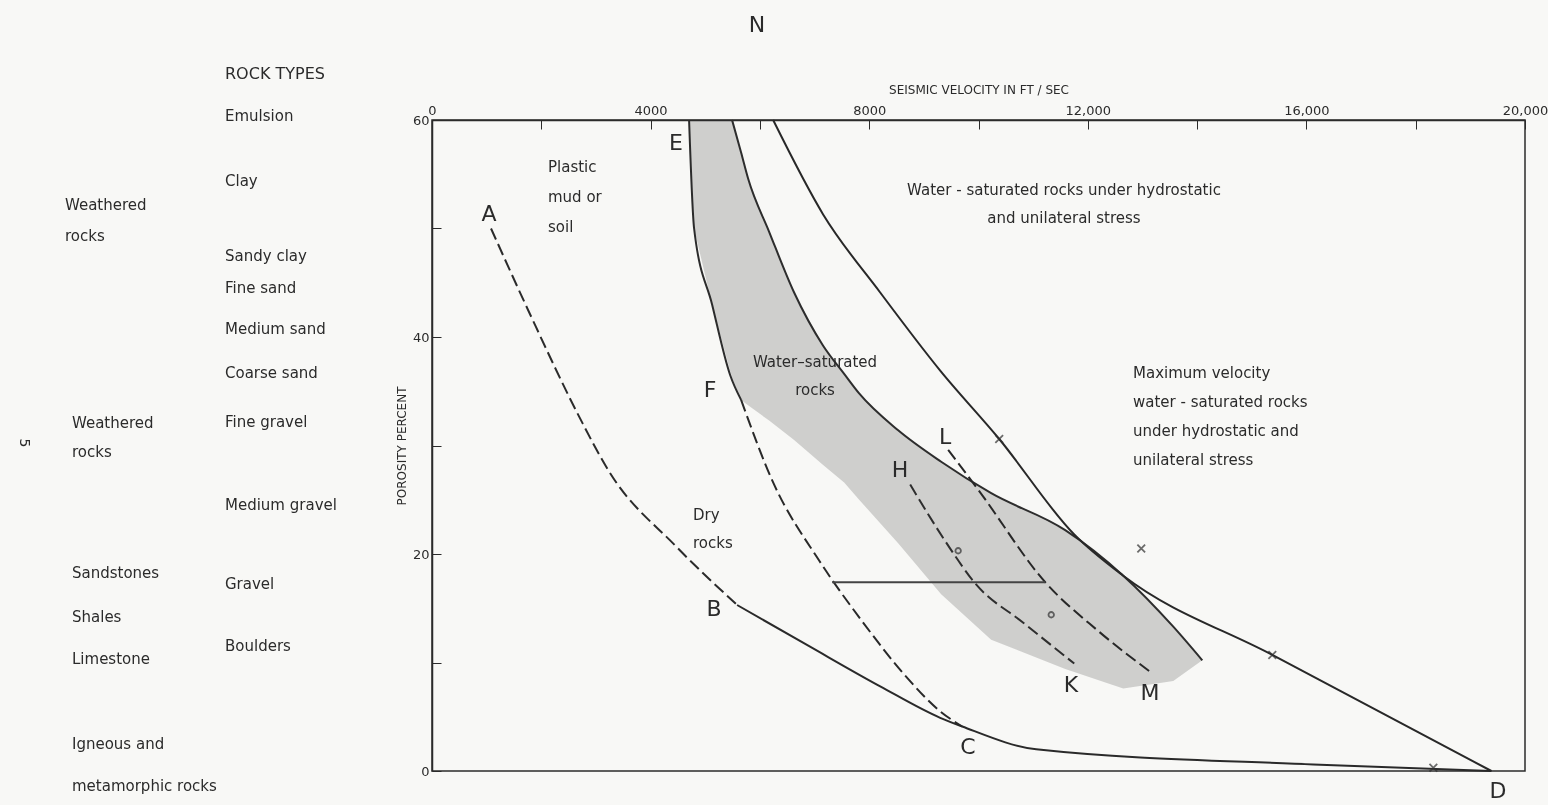  Describe the element at coordinates (1071, 684) in the screenshot. I see `annotation: K` at that location.